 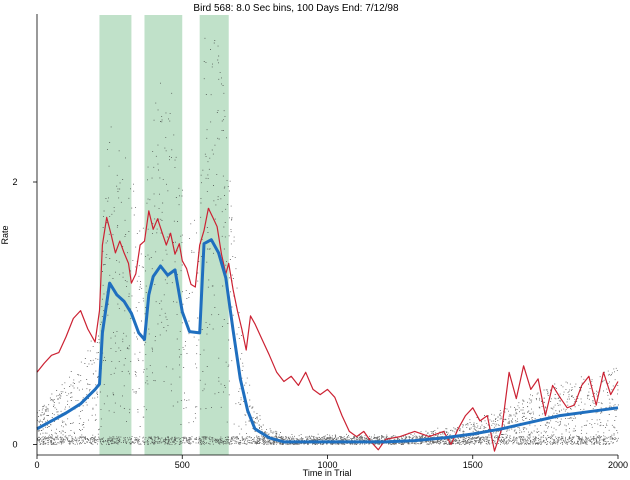 I want to click on x-tick-label: 500, so click(x=182, y=465).